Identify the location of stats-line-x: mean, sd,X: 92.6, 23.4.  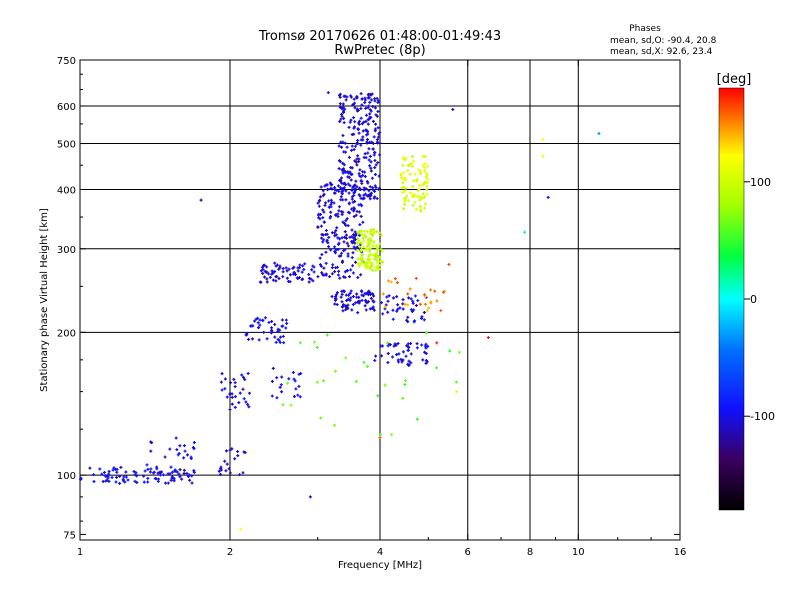
(661, 52).